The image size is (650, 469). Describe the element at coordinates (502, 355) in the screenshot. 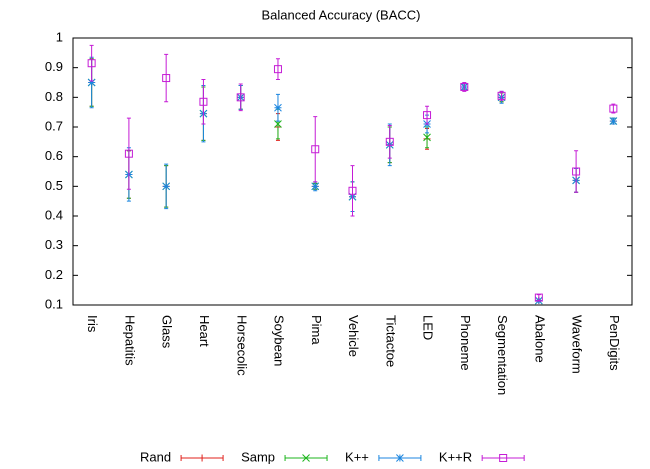

I see `x-tick-label: Segmentation` at that location.